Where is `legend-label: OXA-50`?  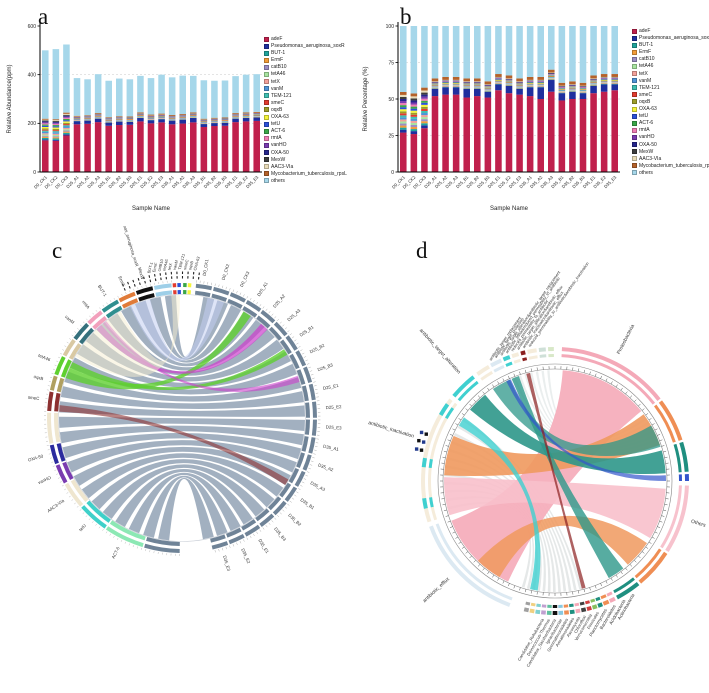 legend-label: OXA-50 is located at coordinates (280, 153).